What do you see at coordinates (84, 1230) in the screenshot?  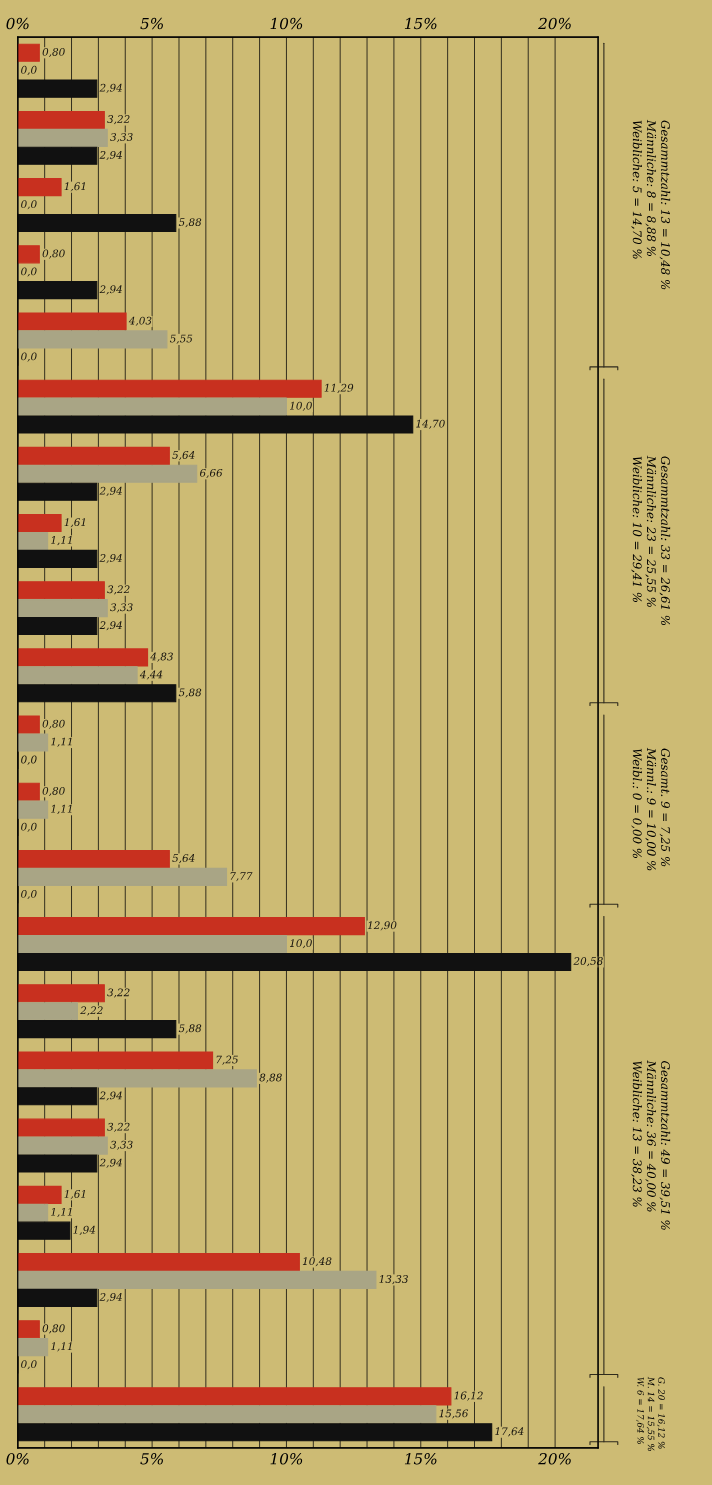 I see `data-label: 1,94` at bounding box center [84, 1230].